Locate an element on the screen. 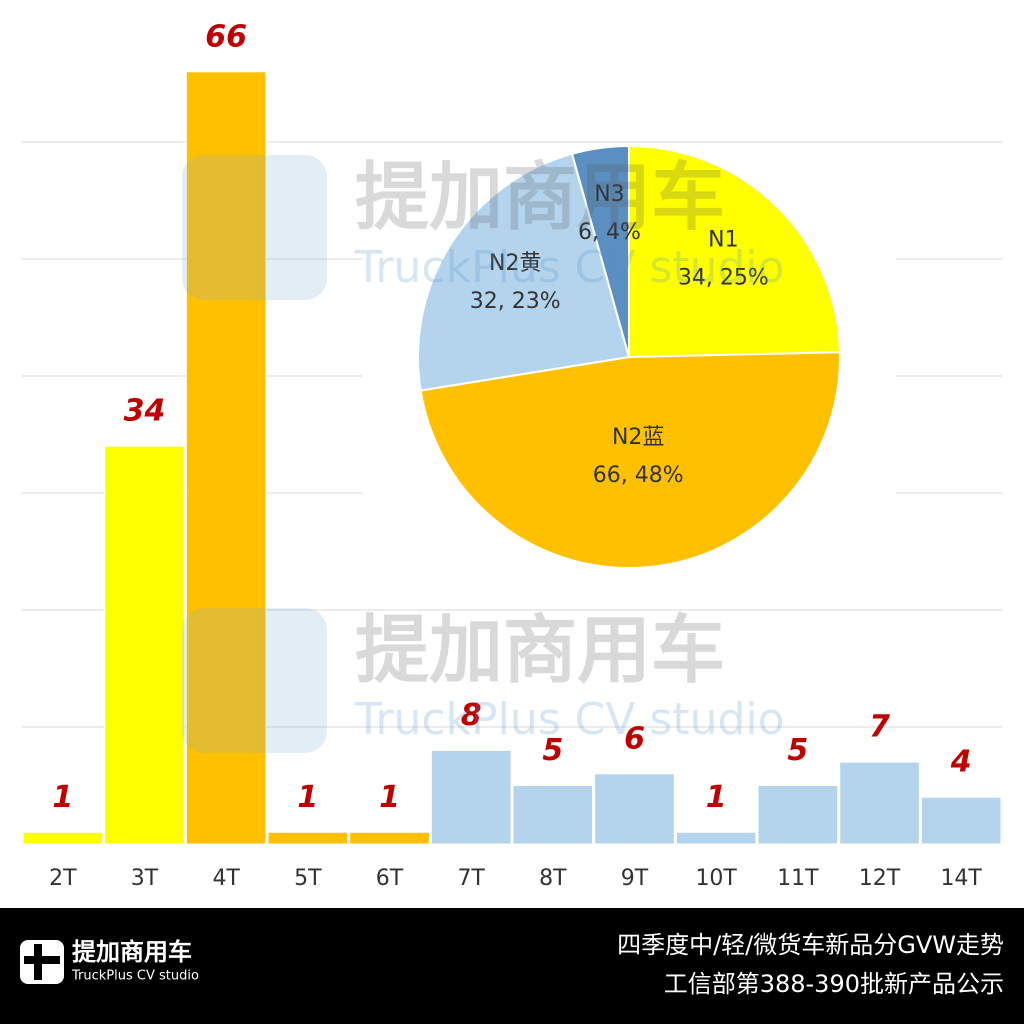  pie-label-value: 32, 23% is located at coordinates (515, 301).